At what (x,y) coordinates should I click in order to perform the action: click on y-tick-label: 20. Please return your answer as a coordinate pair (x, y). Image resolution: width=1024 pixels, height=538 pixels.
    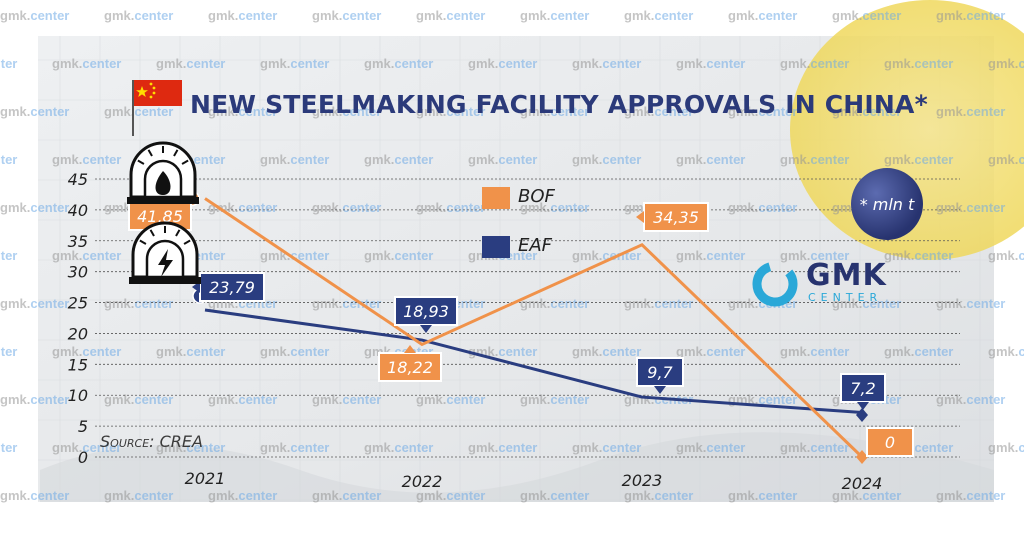
    Looking at the image, I should click on (78, 333).